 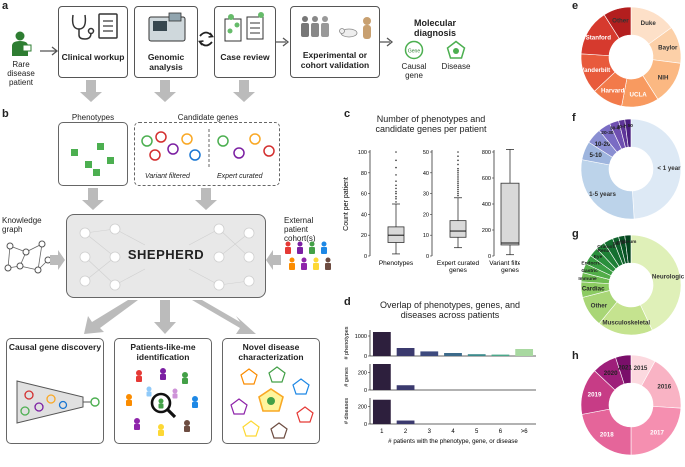 I want to click on chart-f-label-3: 10-20, so click(x=603, y=144).